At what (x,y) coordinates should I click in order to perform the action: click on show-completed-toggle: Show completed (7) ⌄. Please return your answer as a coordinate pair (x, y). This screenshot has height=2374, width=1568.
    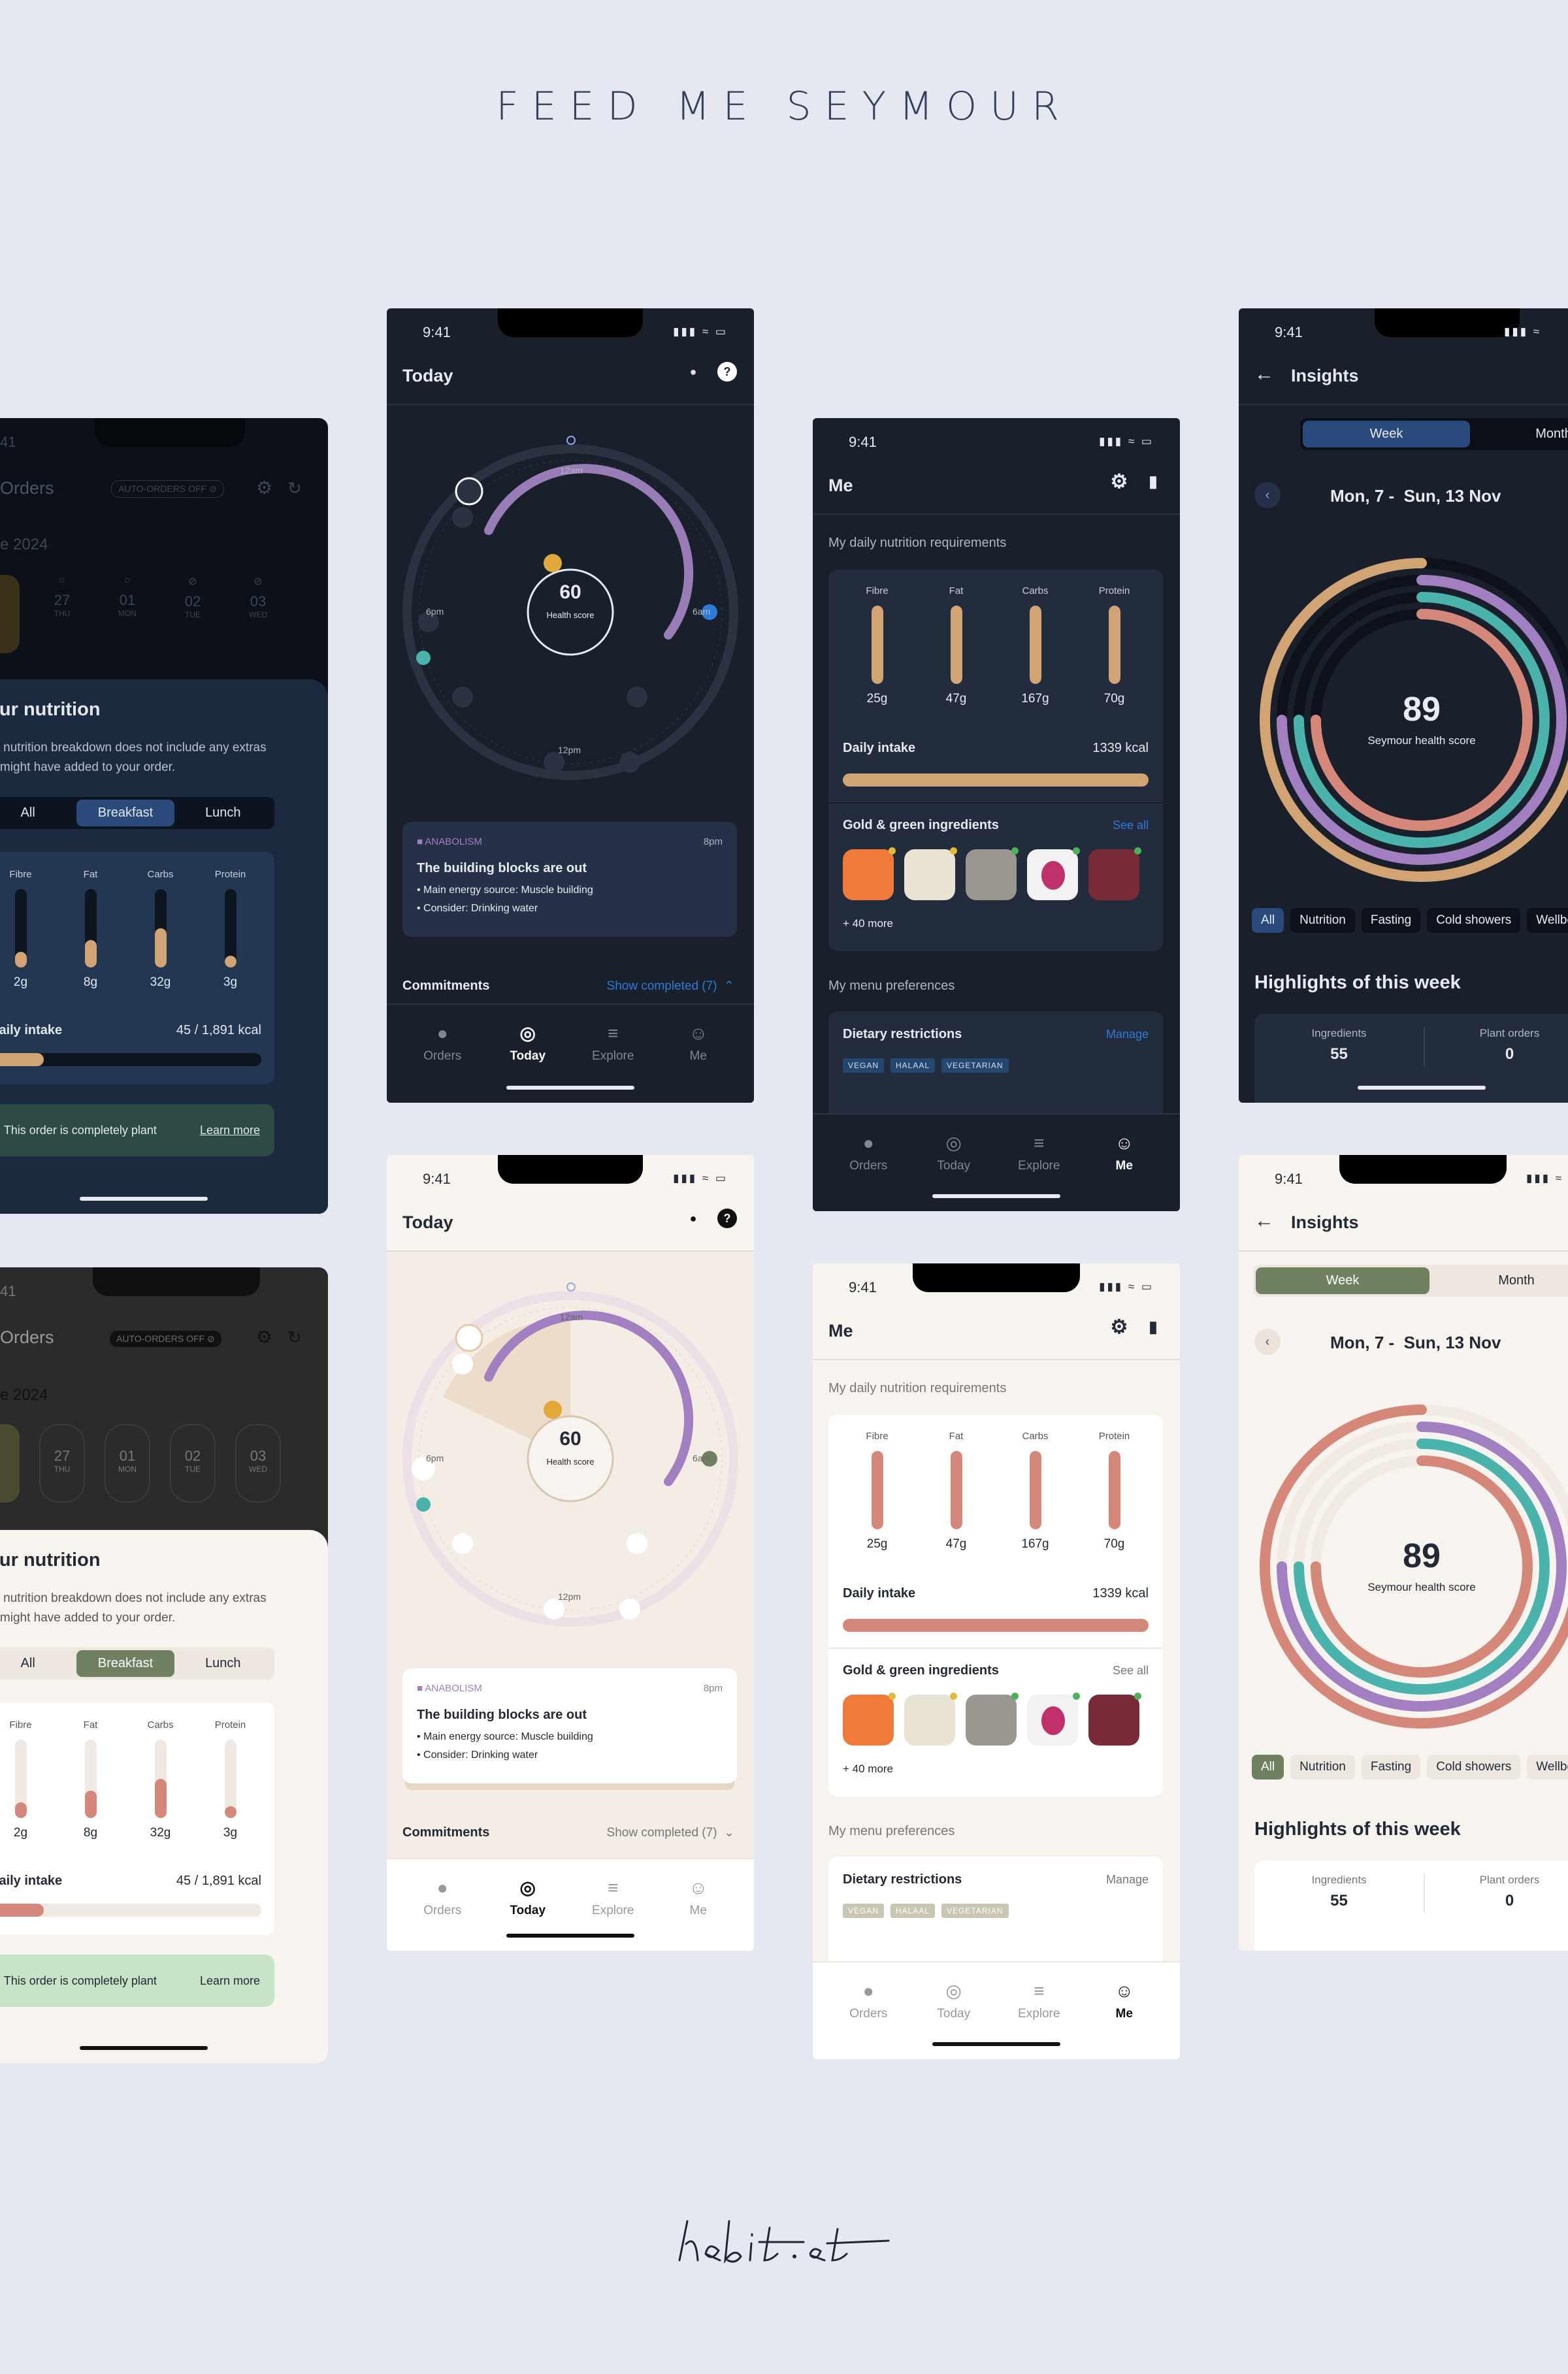
    Looking at the image, I should click on (670, 1833).